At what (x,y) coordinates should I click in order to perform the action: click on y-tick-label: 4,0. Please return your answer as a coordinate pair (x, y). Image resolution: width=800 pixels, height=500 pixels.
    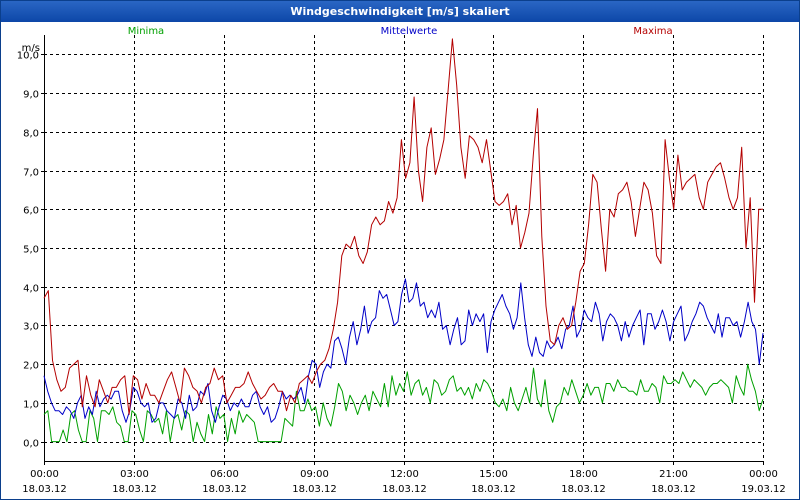
    Looking at the image, I should click on (31, 289).